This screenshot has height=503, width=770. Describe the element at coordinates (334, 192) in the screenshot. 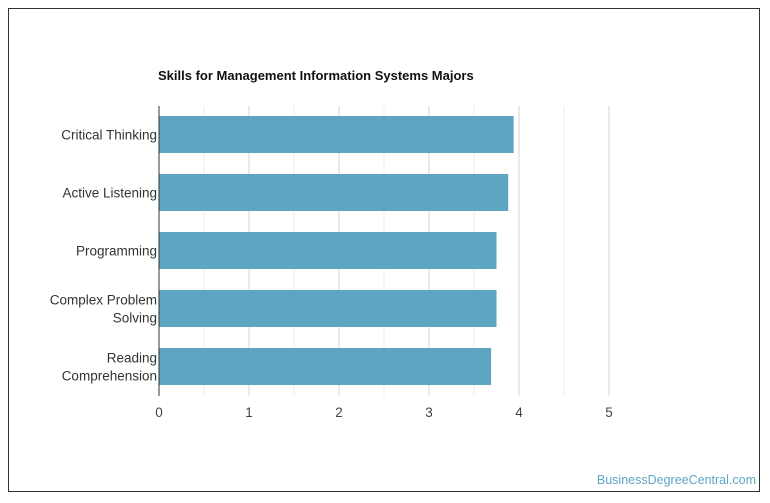

I see `bar-active-listening` at that location.